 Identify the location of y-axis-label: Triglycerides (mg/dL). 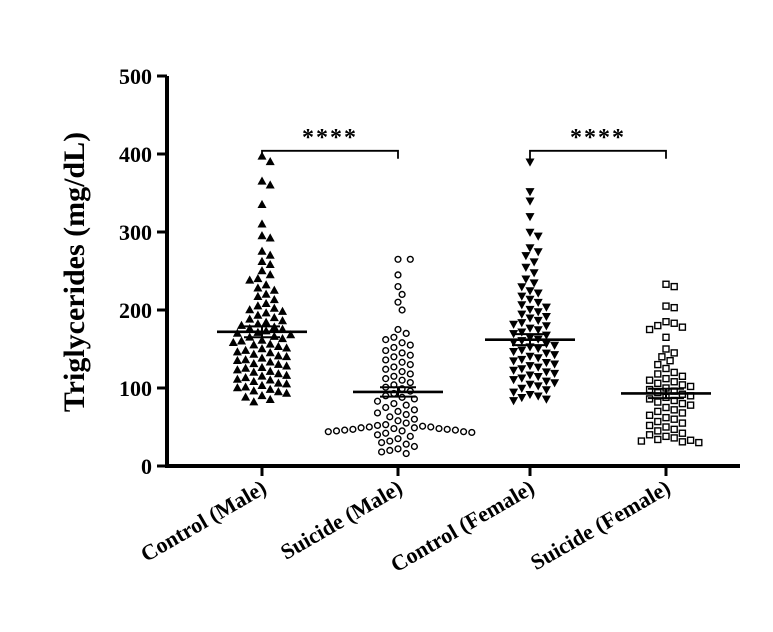
(74, 272).